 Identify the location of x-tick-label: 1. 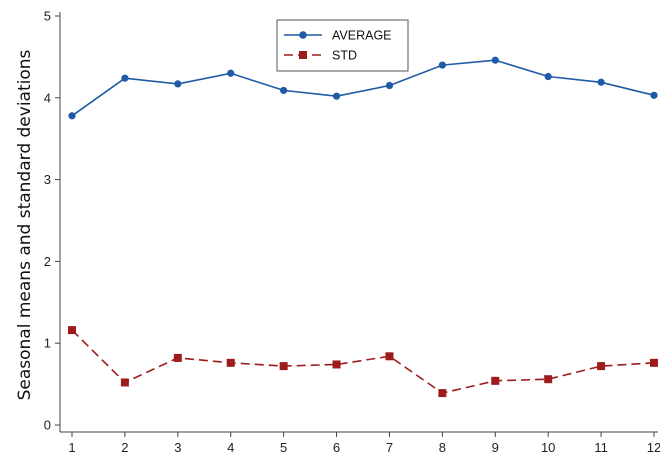
(71, 447).